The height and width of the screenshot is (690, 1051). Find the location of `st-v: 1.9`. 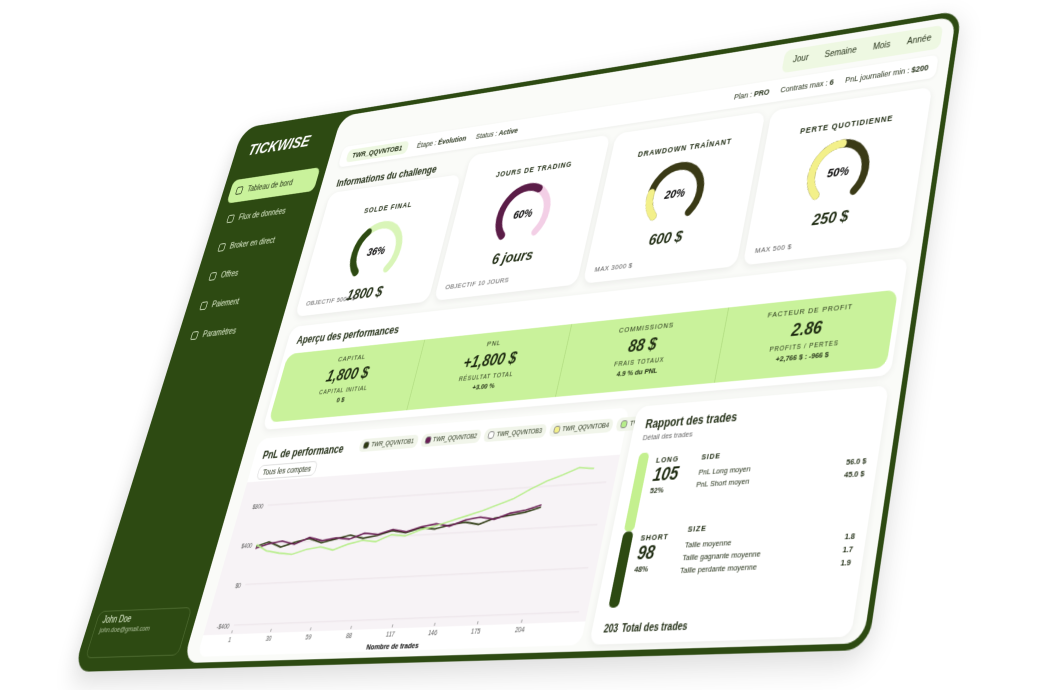

st-v: 1.9 is located at coordinates (845, 562).